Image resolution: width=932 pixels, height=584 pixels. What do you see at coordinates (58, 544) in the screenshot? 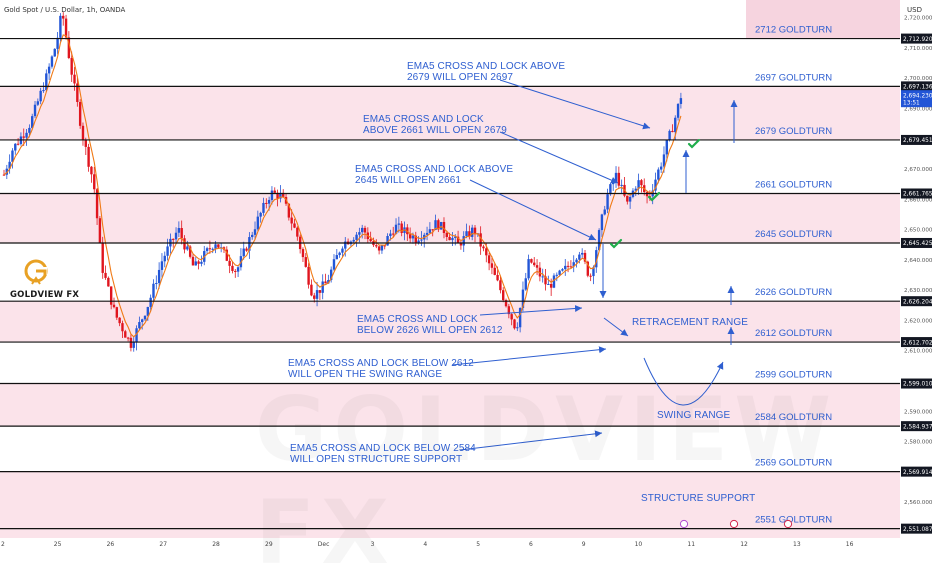
I see `time-tick-label: 25` at bounding box center [58, 544].